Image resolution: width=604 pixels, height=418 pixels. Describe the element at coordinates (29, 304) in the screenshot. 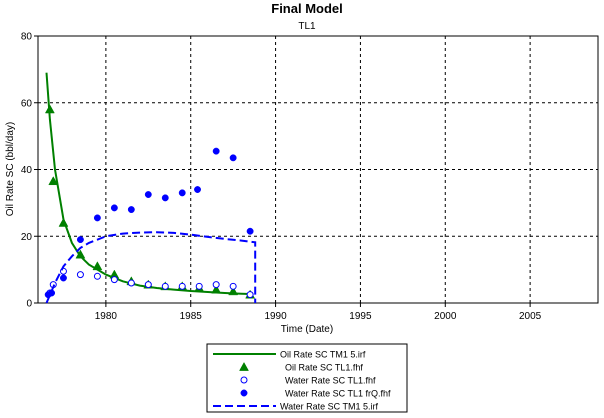

I see `y-tick-label: 0` at that location.